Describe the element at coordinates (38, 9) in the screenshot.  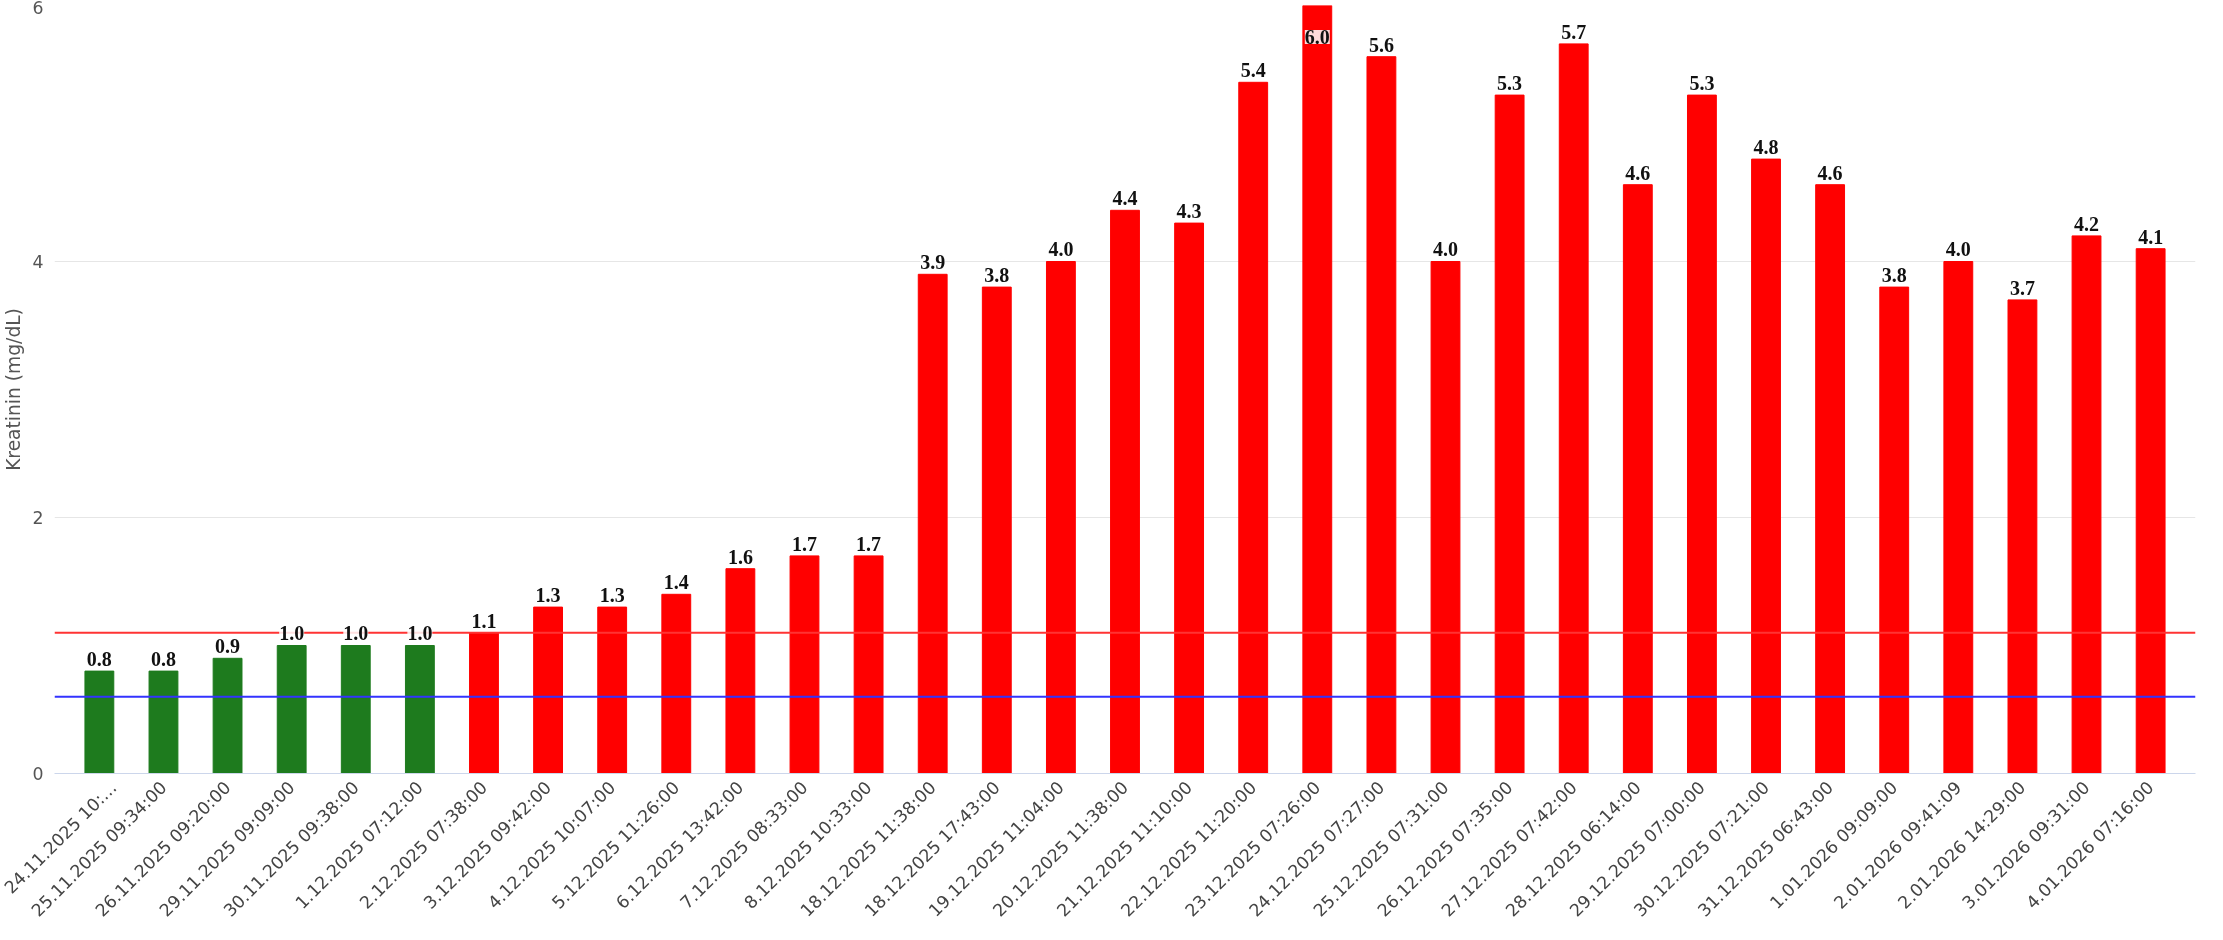
I see `y-tick-label: 6` at that location.